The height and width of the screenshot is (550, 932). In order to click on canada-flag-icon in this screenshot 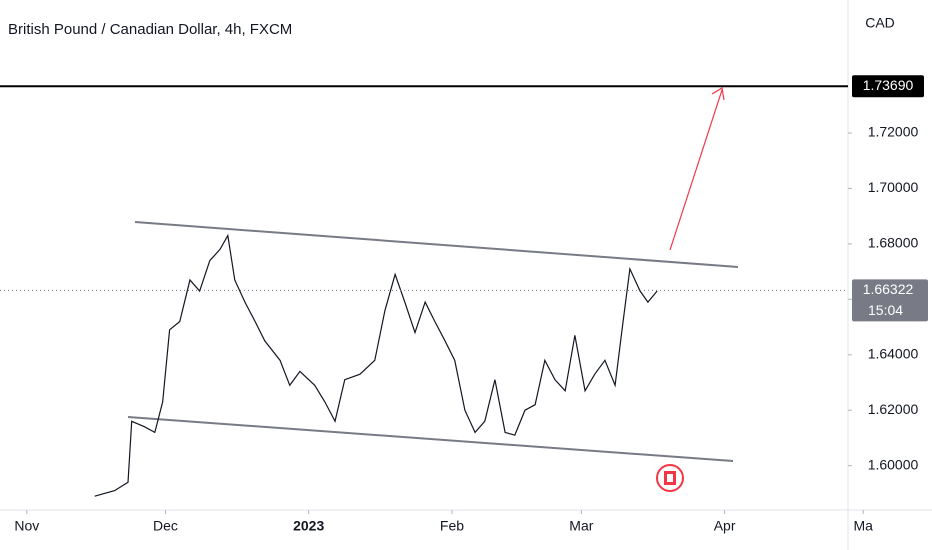, I will do `click(670, 478)`.